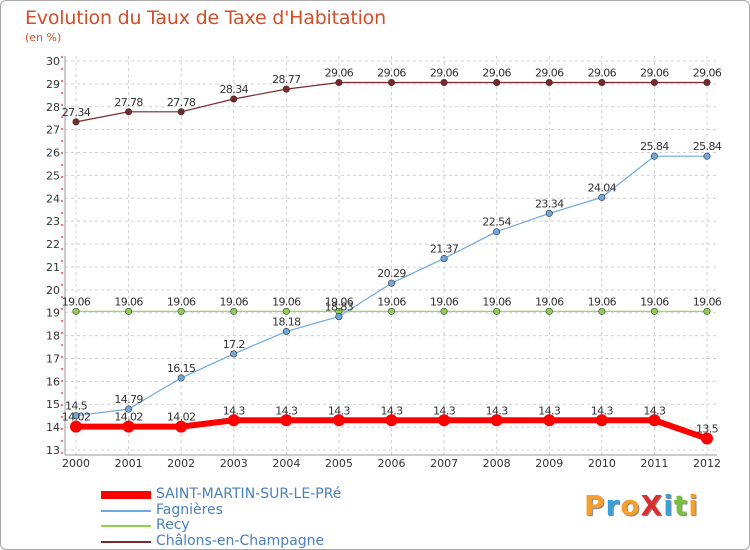 The width and height of the screenshot is (750, 550). Describe the element at coordinates (707, 463) in the screenshot. I see `x-tick-label: 2012` at that location.